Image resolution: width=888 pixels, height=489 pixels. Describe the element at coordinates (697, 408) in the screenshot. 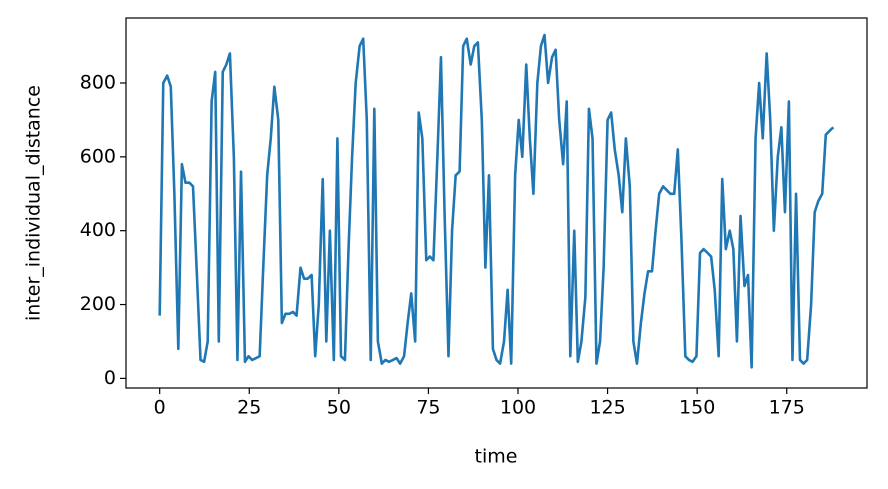

I see `x-tick-label: 150` at that location.